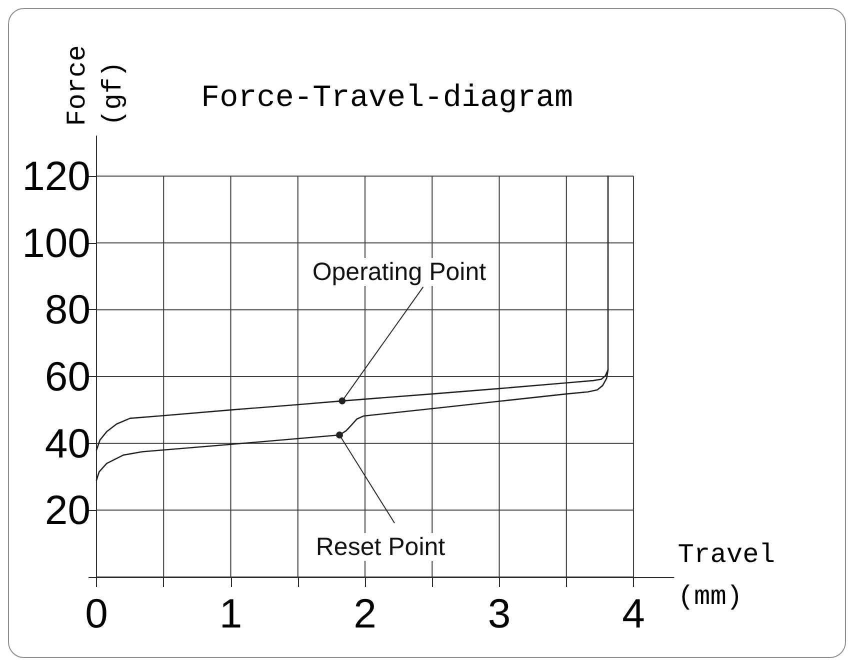 Image resolution: width=854 pixels, height=666 pixels. What do you see at coordinates (97, 85) in the screenshot?
I see `y-axis-title: Force (gf)` at bounding box center [97, 85].